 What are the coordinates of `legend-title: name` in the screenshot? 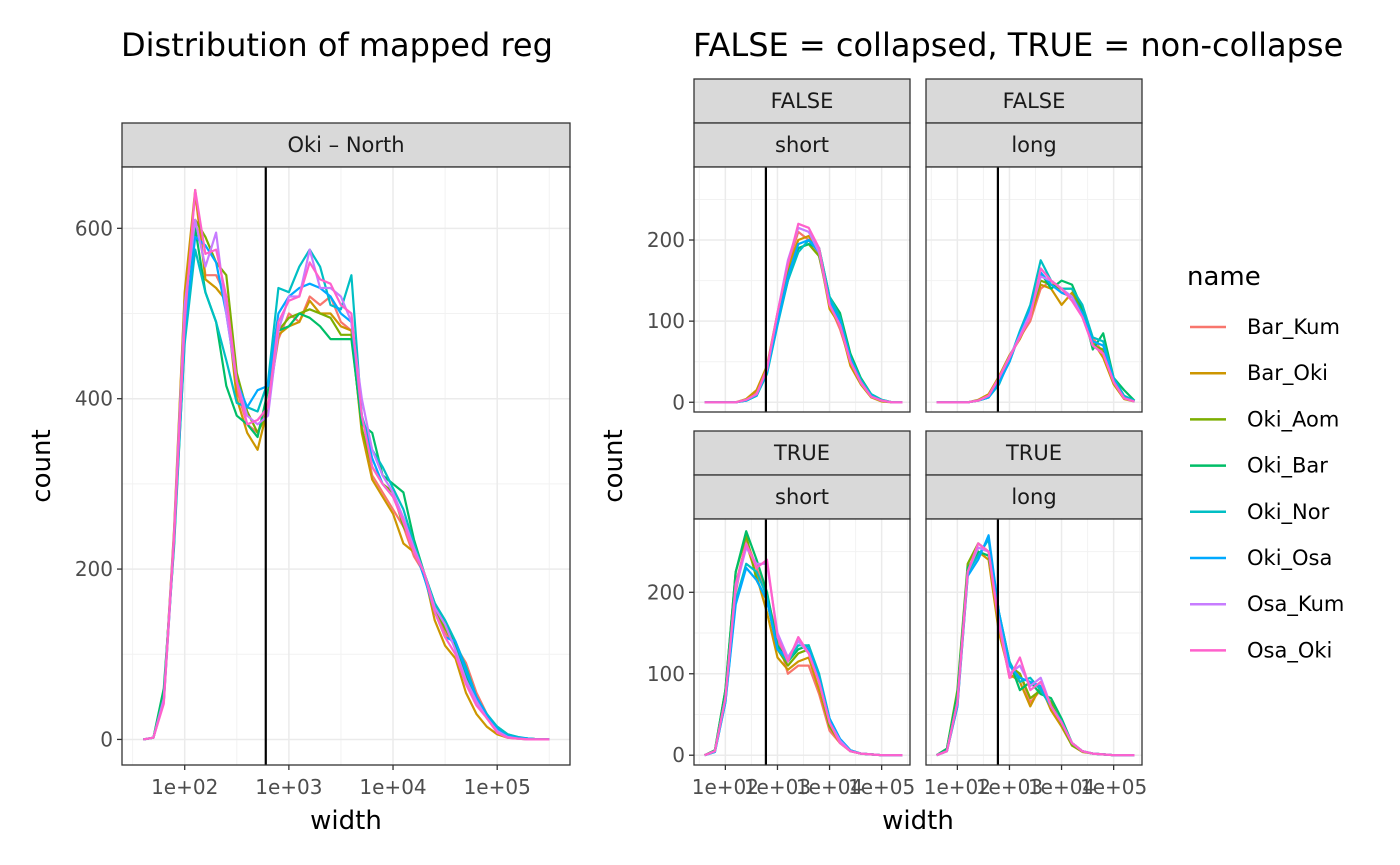 It's located at (1224, 277).